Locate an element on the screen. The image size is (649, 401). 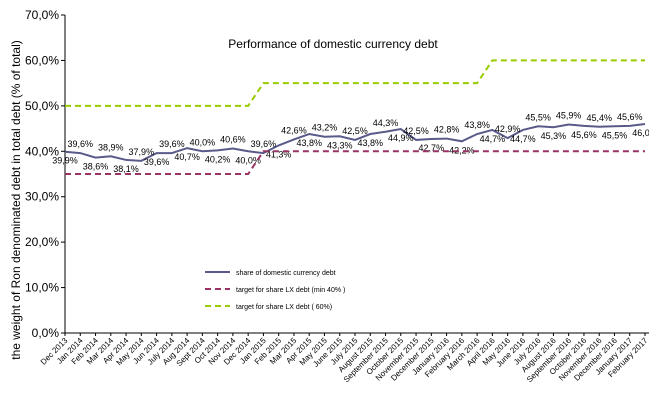
y-tick-label: 60,0% is located at coordinates (42, 60).